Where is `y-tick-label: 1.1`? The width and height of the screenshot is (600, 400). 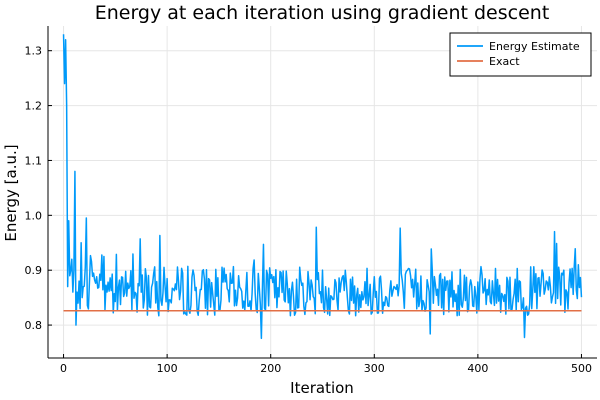
y-tick-label: 1.1 is located at coordinates (34, 160).